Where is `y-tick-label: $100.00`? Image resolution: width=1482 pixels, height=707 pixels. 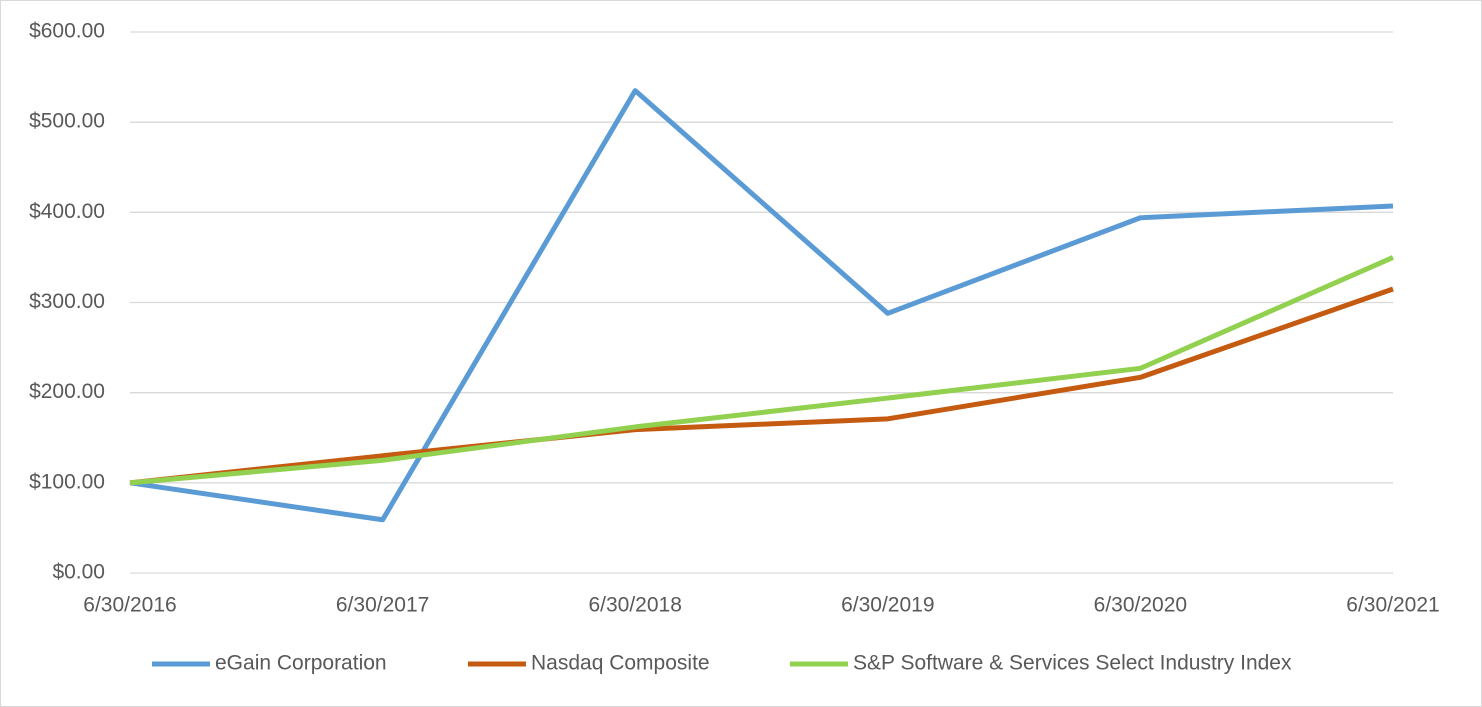
y-tick-label: $100.00 is located at coordinates (67, 481).